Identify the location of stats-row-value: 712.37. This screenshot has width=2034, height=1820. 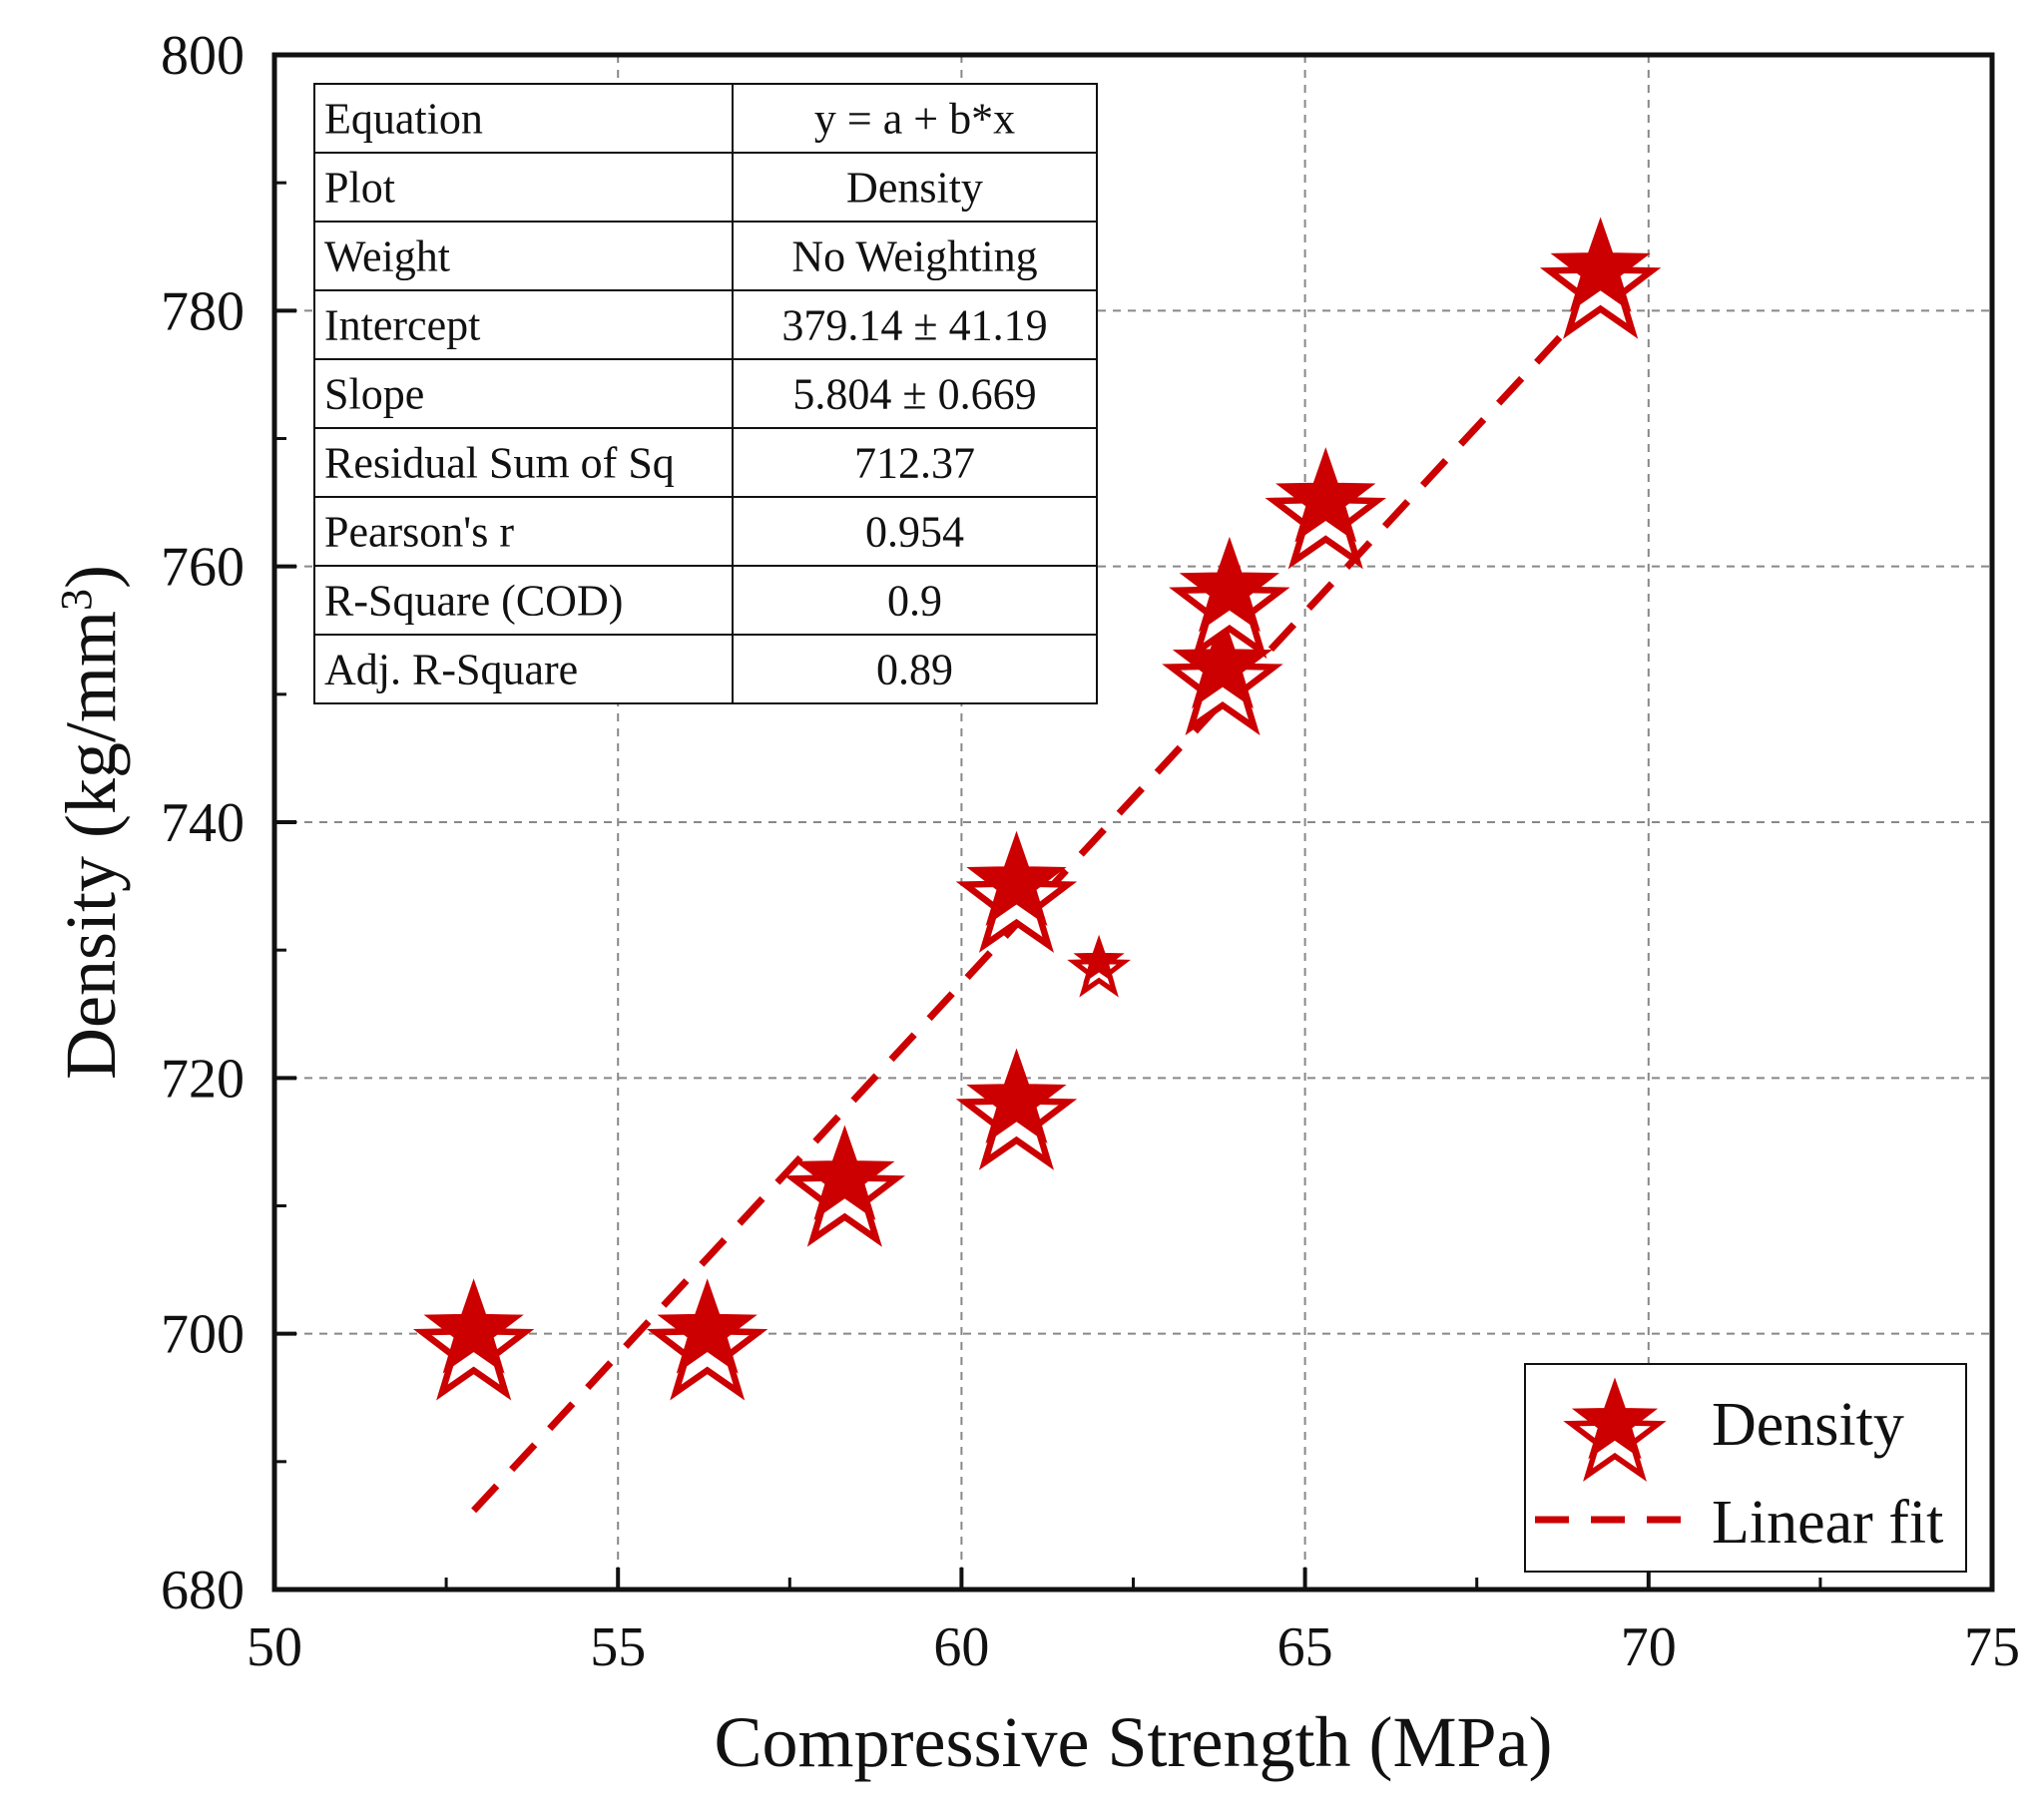
(914, 464).